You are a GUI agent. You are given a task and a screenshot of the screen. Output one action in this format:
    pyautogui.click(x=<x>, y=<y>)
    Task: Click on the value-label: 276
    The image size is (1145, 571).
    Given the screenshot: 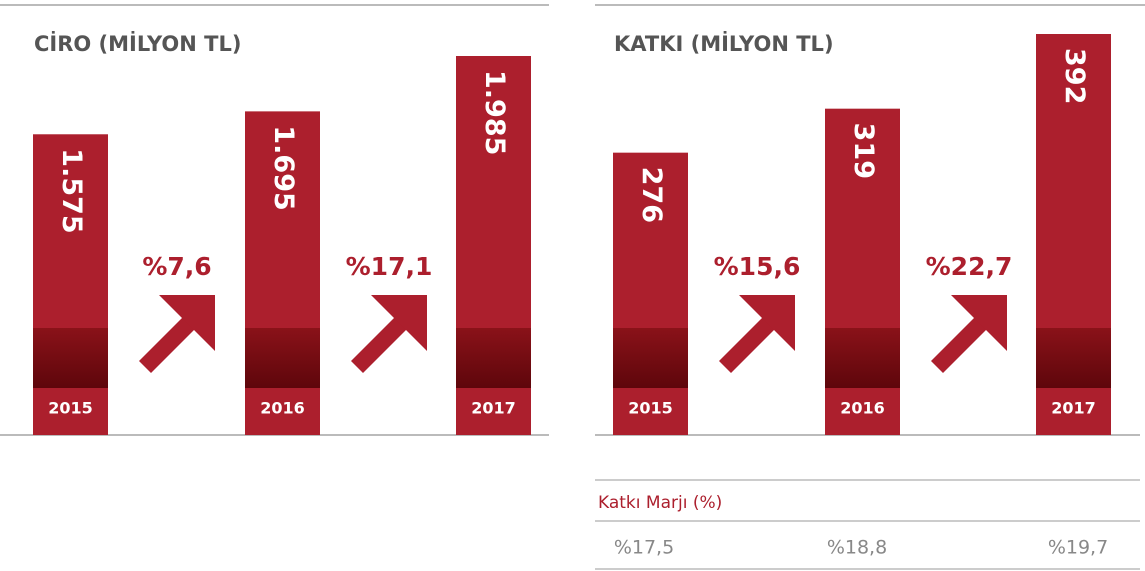 What is the action you would take?
    pyautogui.click(x=651, y=195)
    